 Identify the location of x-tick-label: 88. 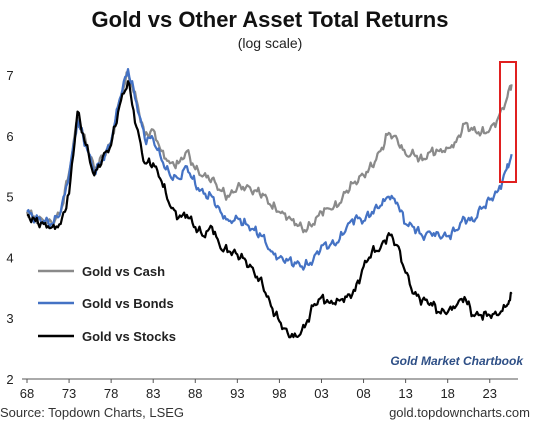
(195, 393).